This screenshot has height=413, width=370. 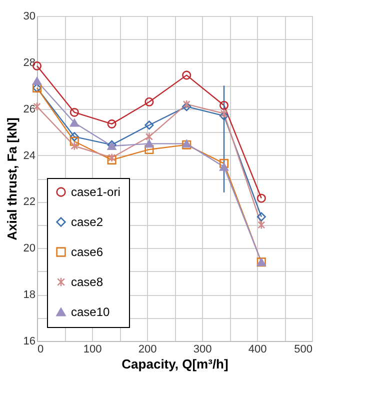 What do you see at coordinates (175, 364) in the screenshot?
I see `x-axis-title: Capacity, Q[m³/h]` at bounding box center [175, 364].